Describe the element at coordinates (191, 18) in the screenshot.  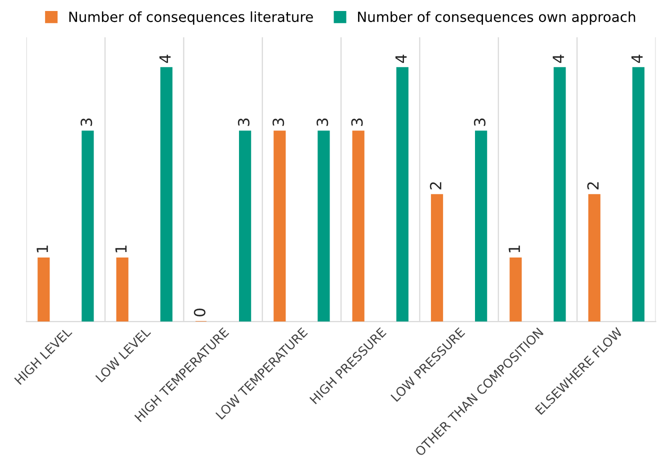
I see `legend-label: Number of consequences literature` at that location.